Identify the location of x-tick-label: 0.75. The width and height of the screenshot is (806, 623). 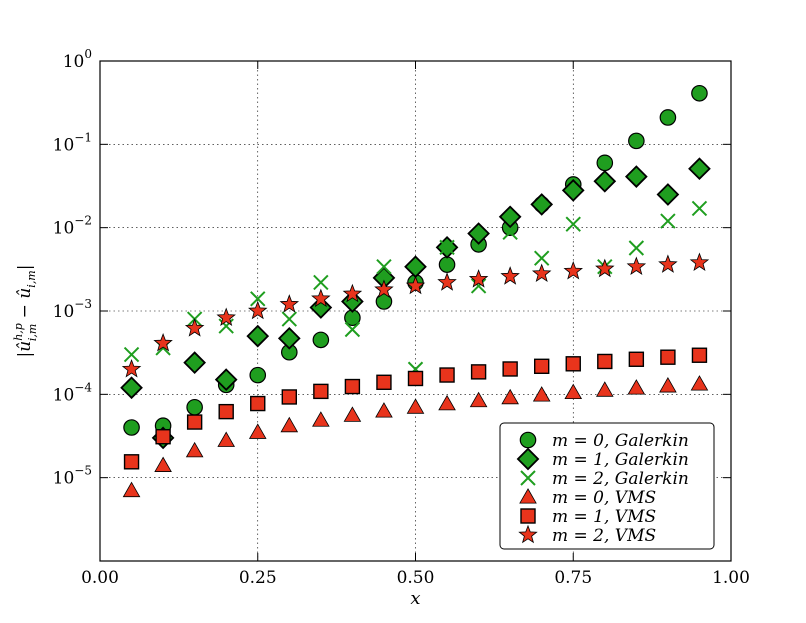
(573, 578).